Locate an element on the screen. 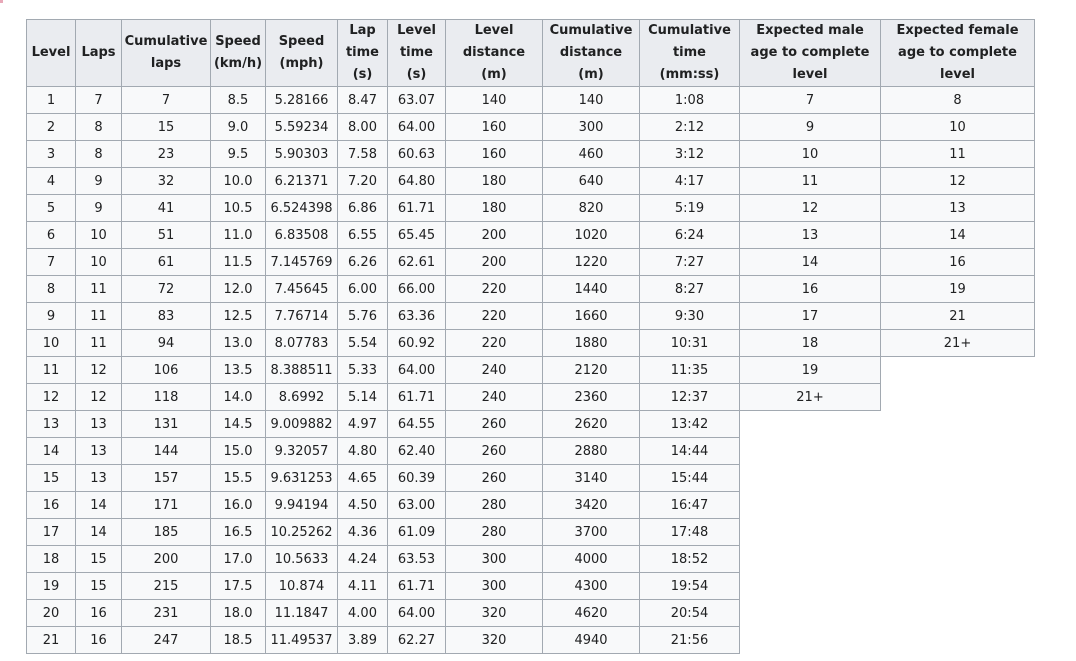  cell-speed-mph: 5.90303 is located at coordinates (301, 154).